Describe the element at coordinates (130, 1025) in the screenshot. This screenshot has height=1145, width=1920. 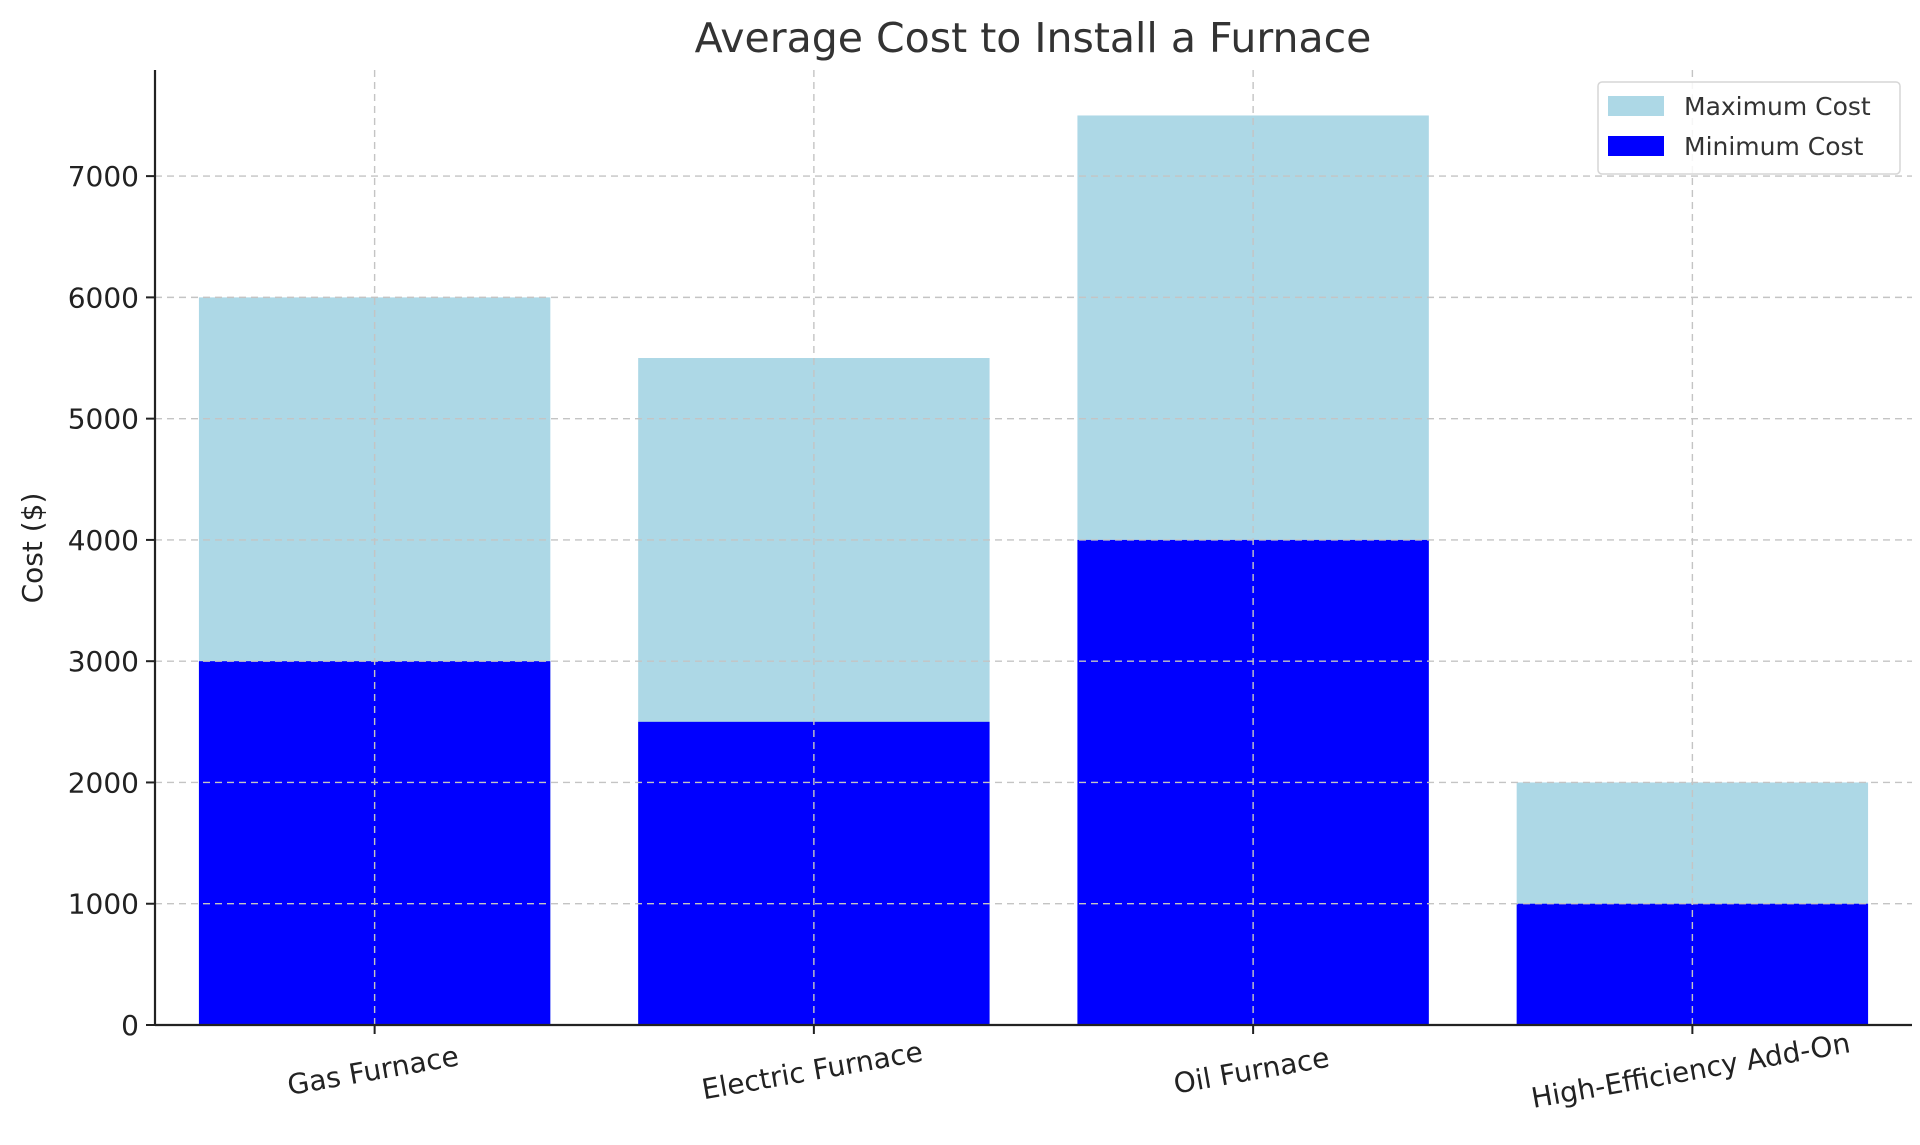
I see `y-tick-label: 0` at that location.